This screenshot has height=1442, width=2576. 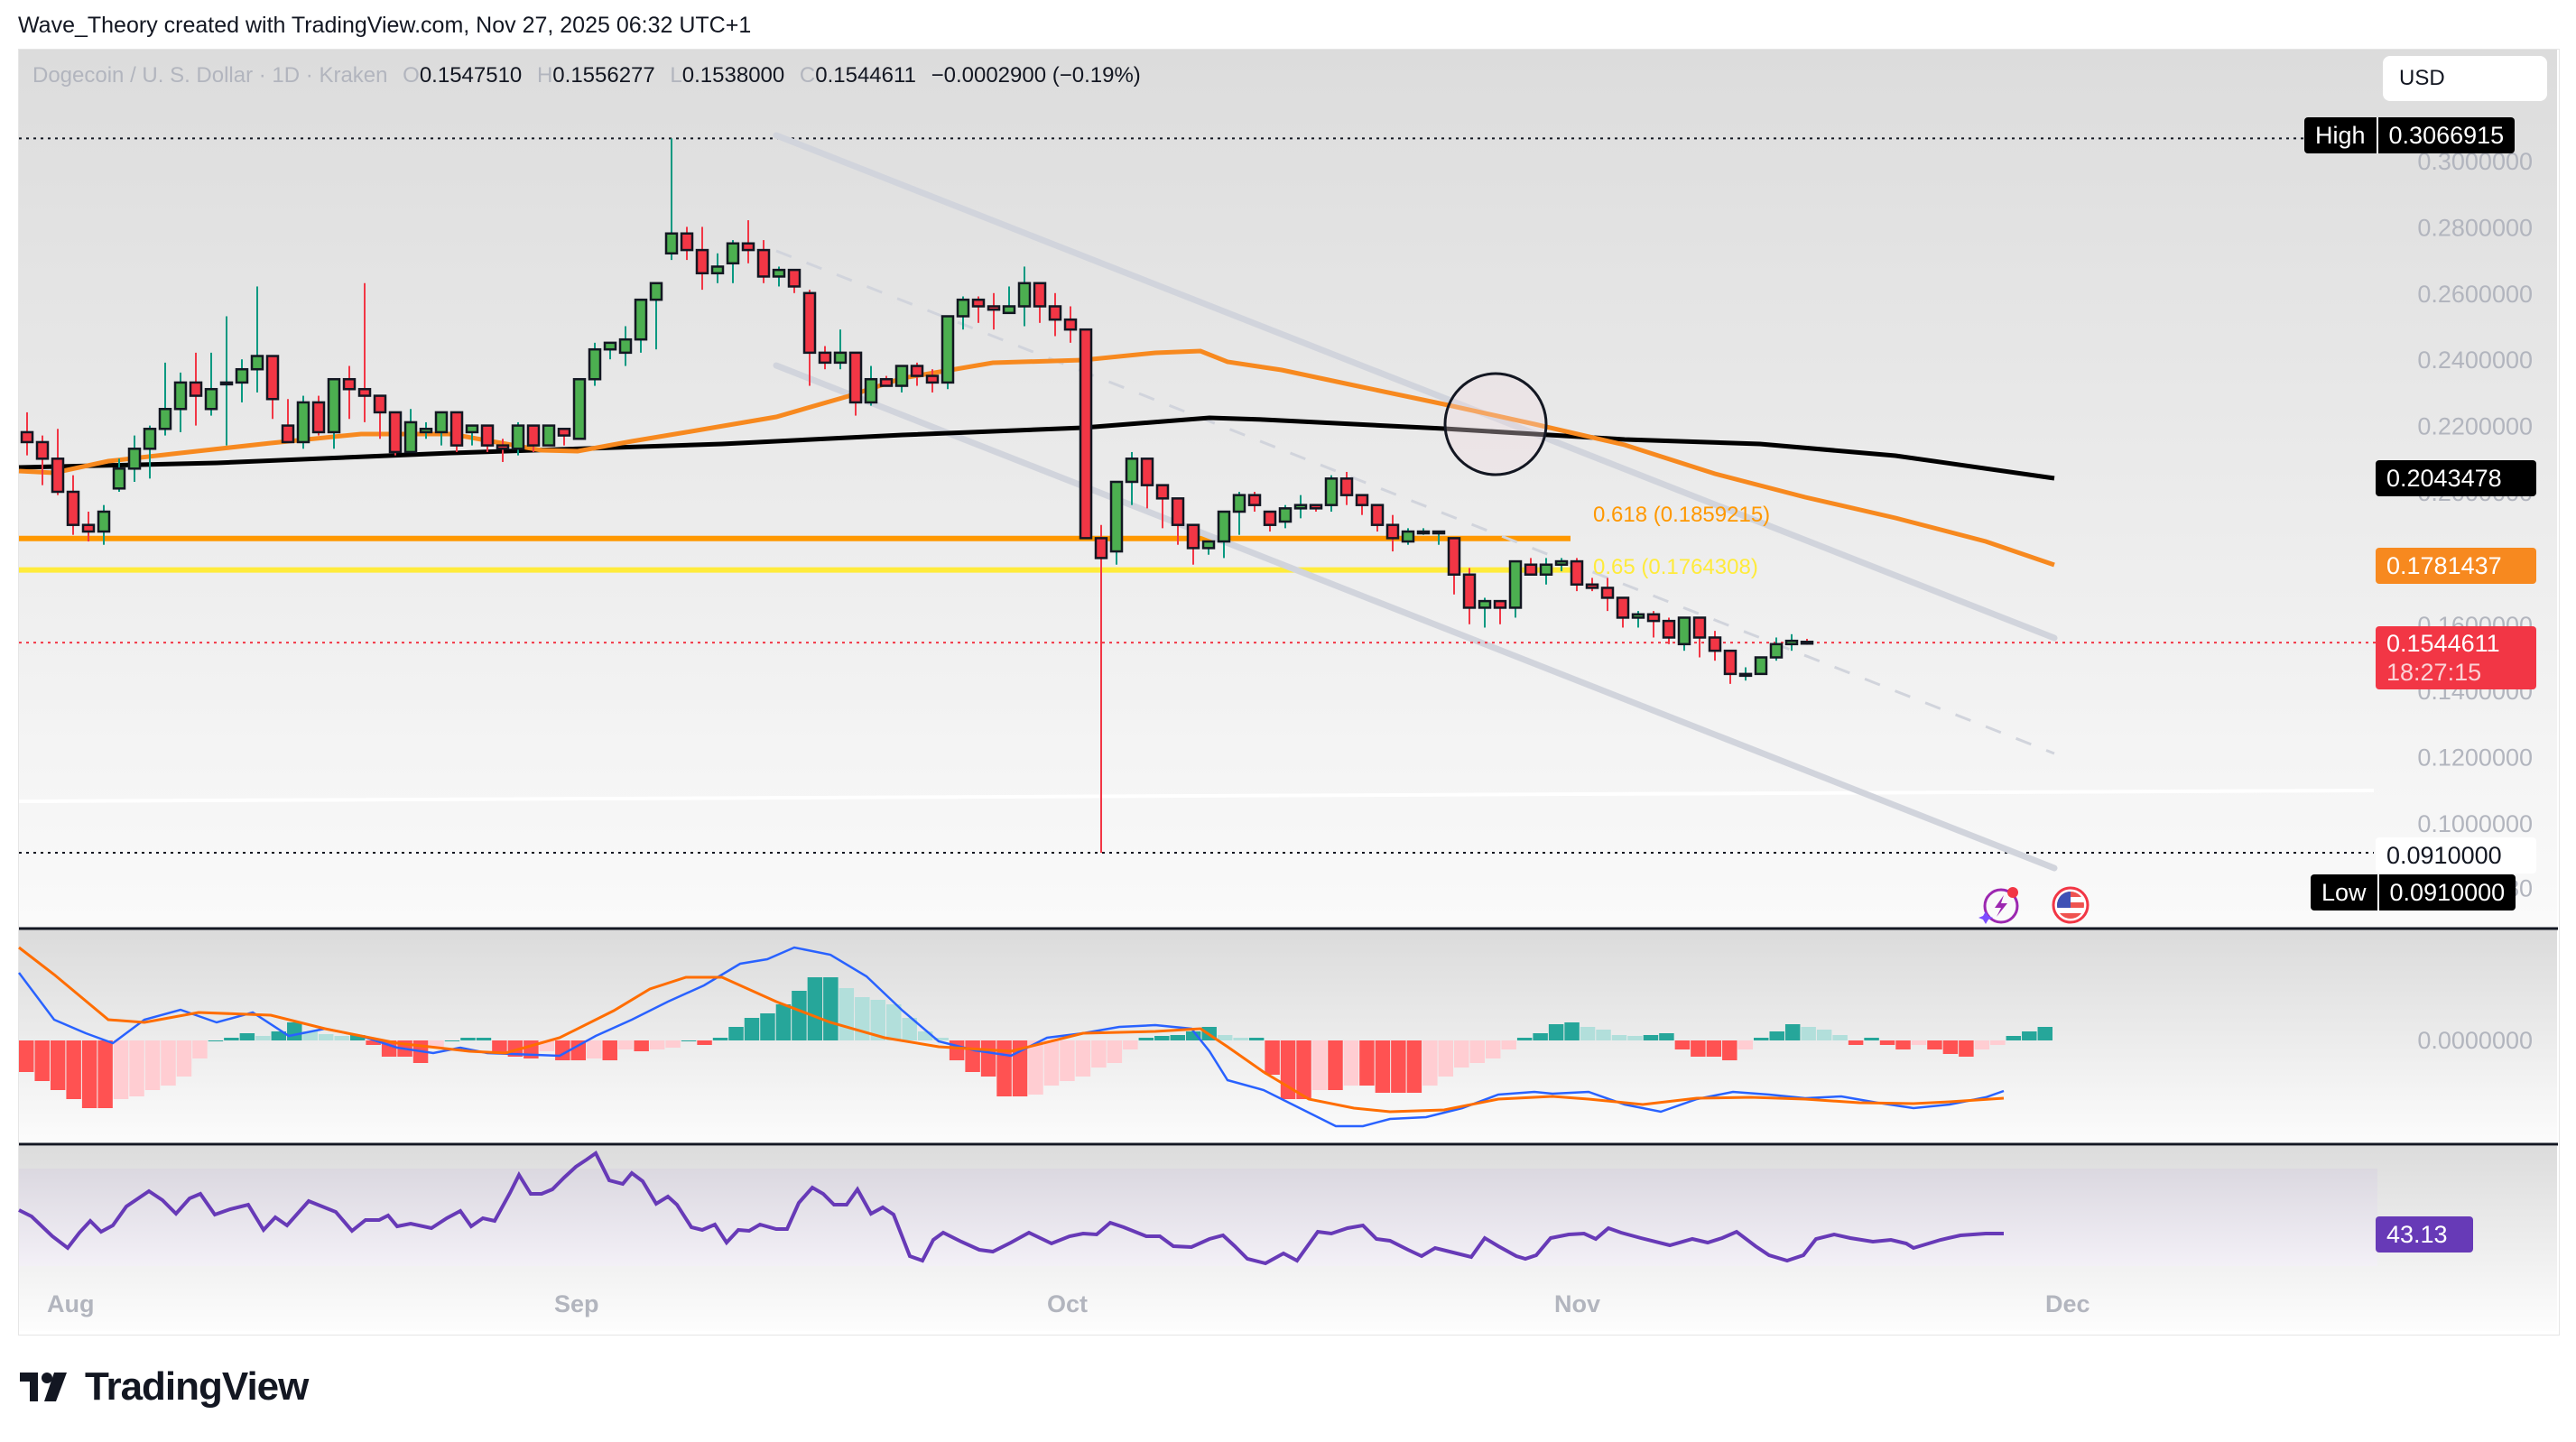 What do you see at coordinates (604, 75) in the screenshot?
I see `high-value: 0.1556277` at bounding box center [604, 75].